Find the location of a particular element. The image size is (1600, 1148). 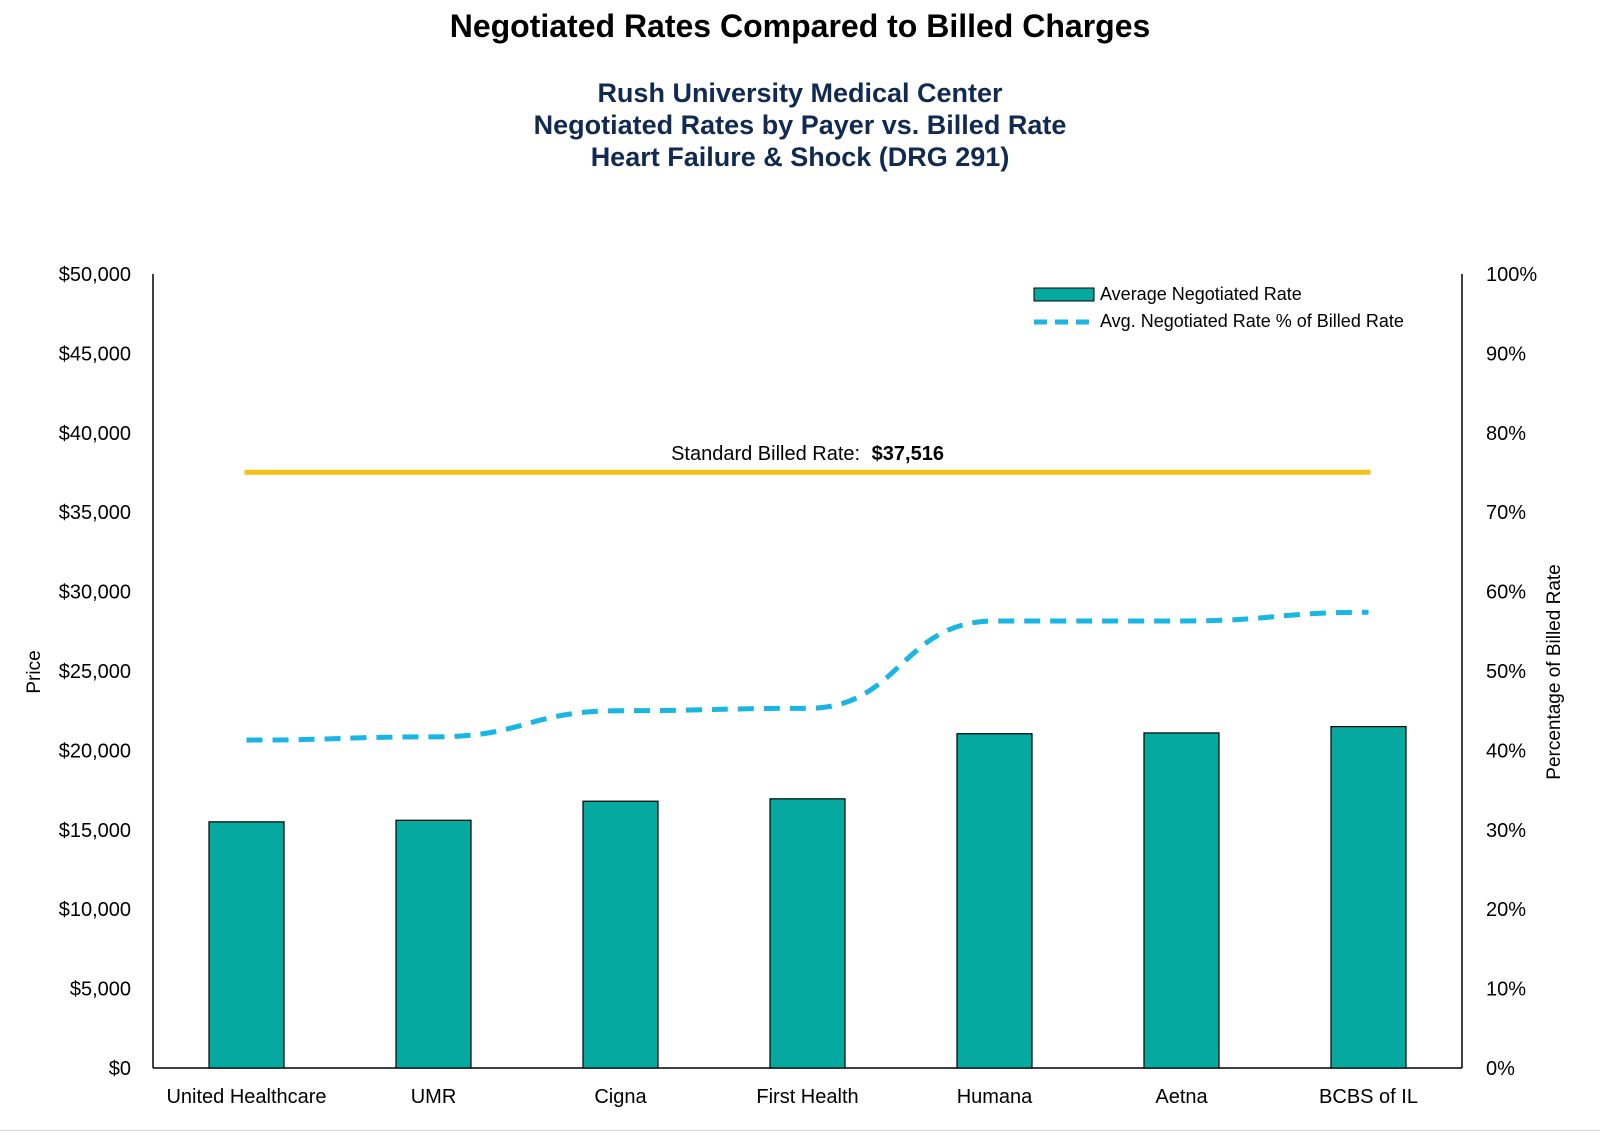

bottom-divider is located at coordinates (800, 1130).